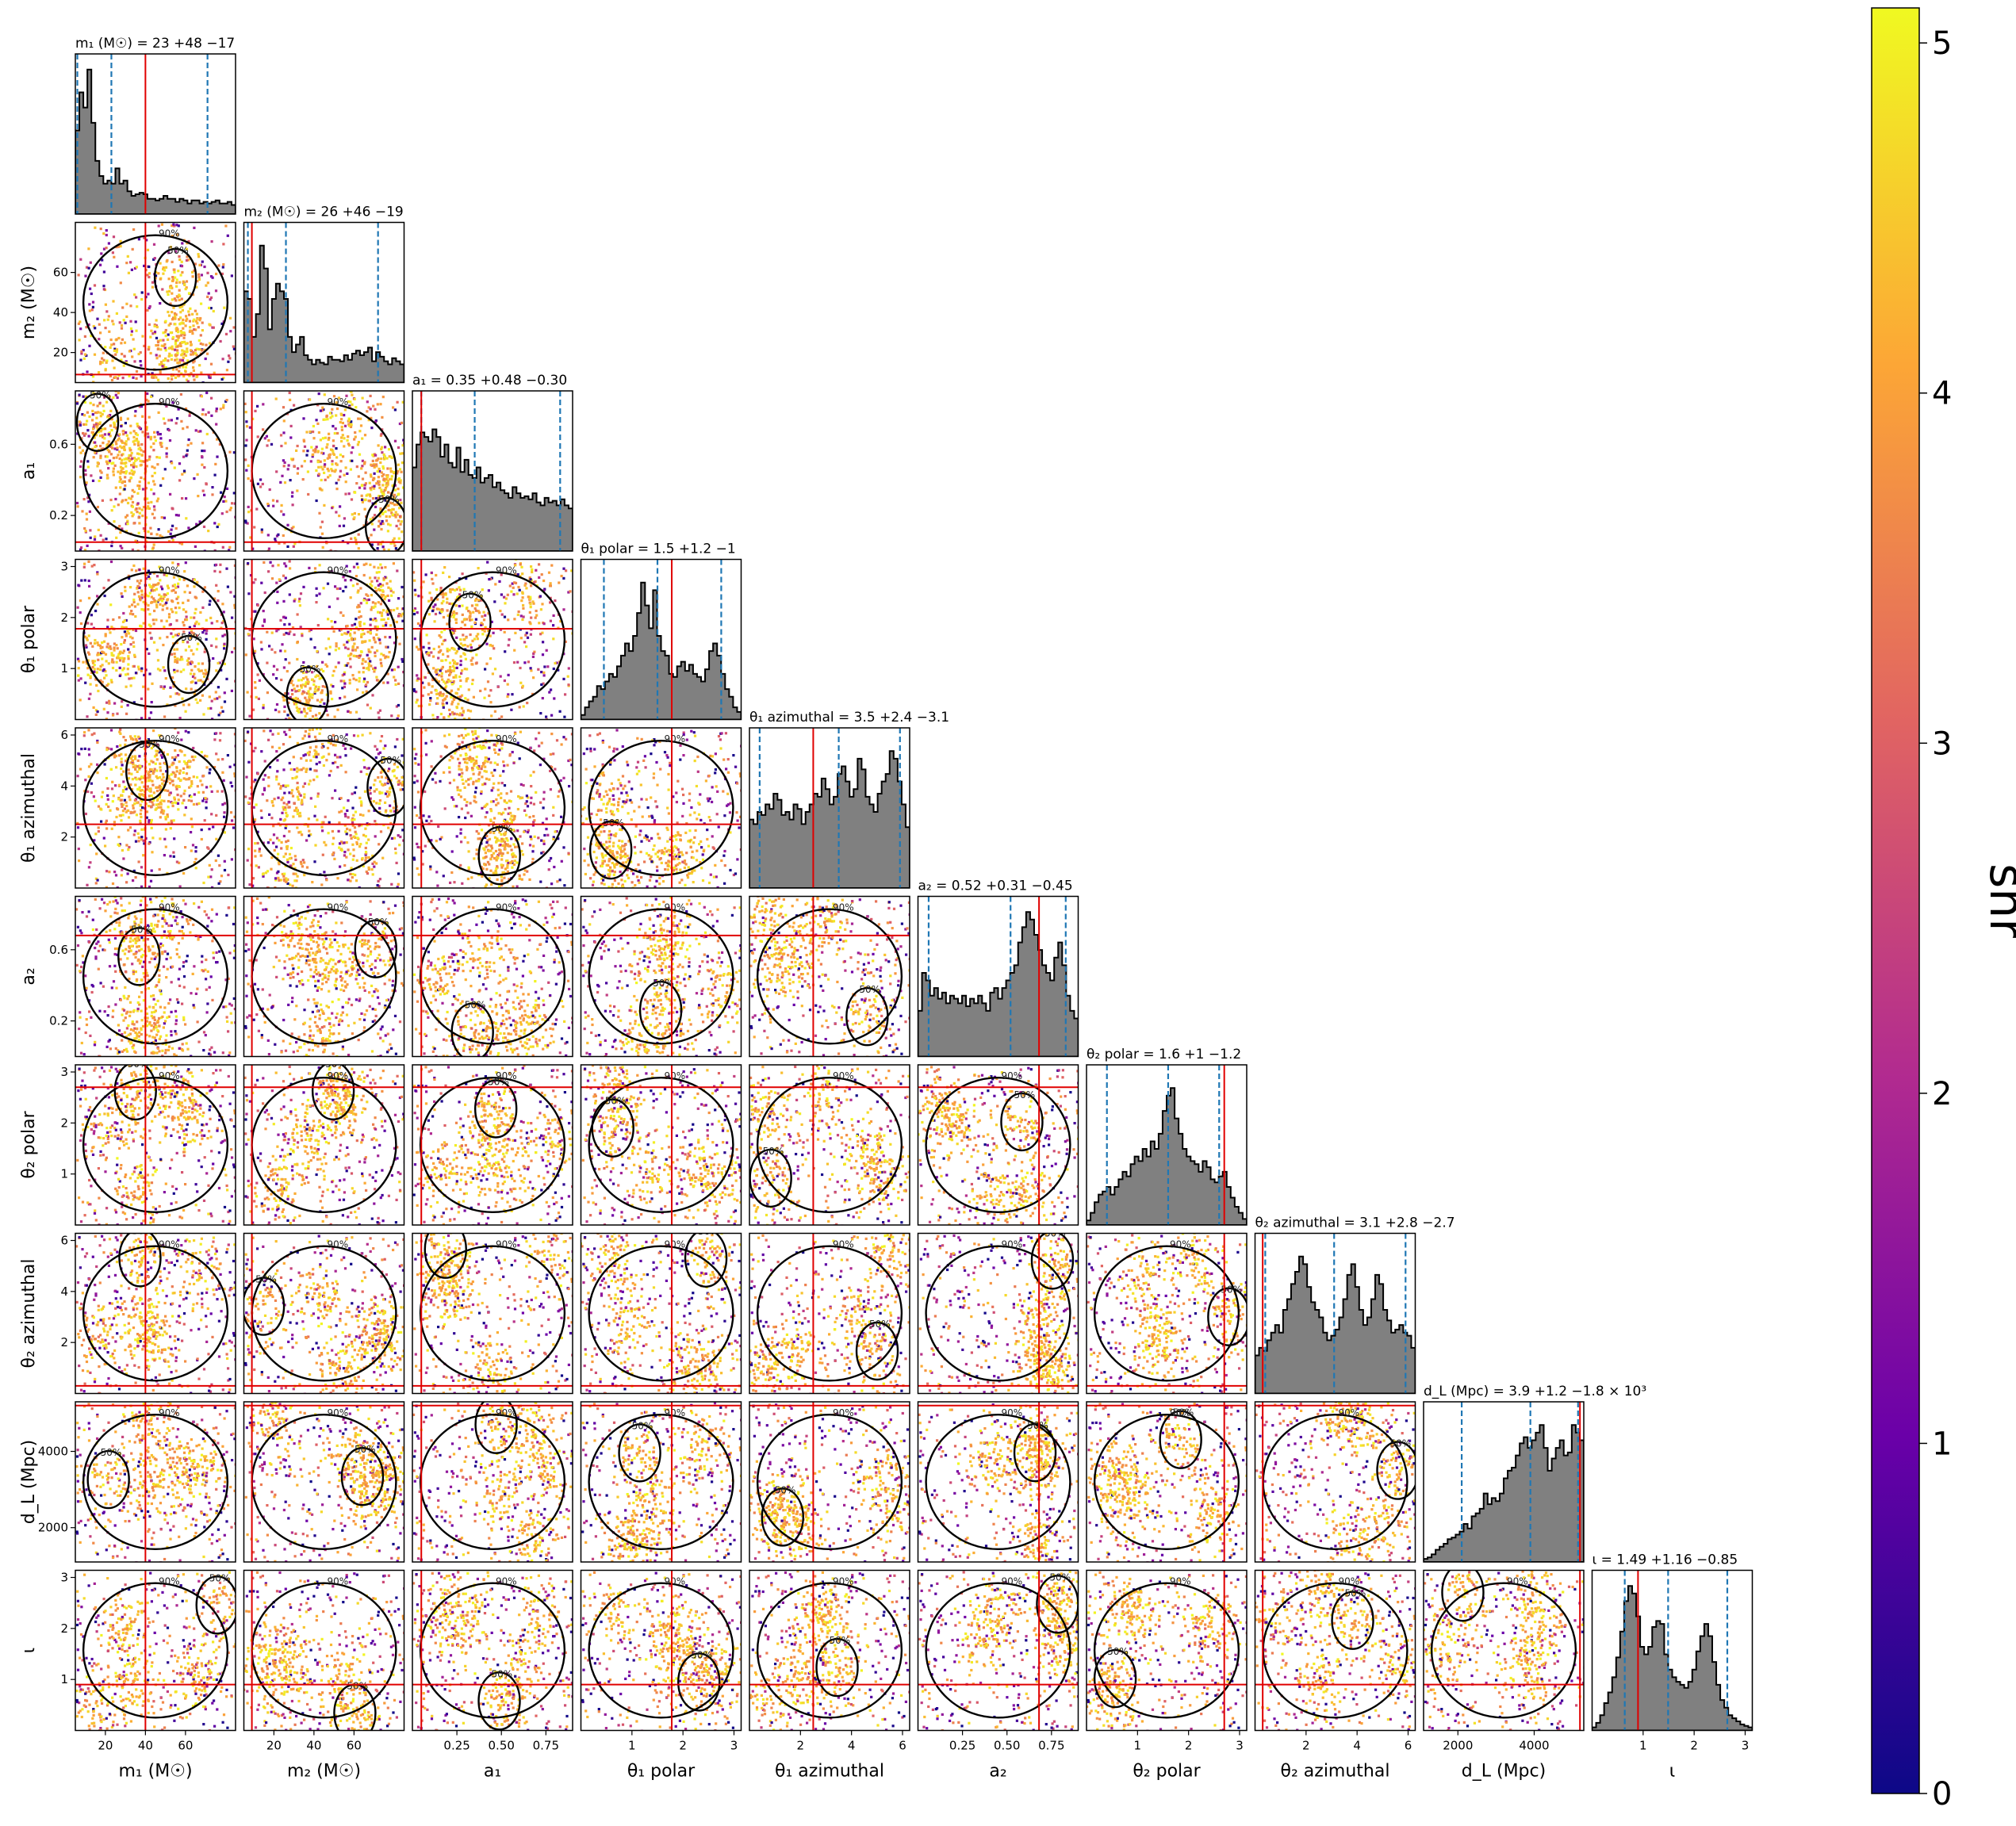  What do you see at coordinates (29, 808) in the screenshot?
I see `y-axis-label: θ₁ azimuthal` at bounding box center [29, 808].